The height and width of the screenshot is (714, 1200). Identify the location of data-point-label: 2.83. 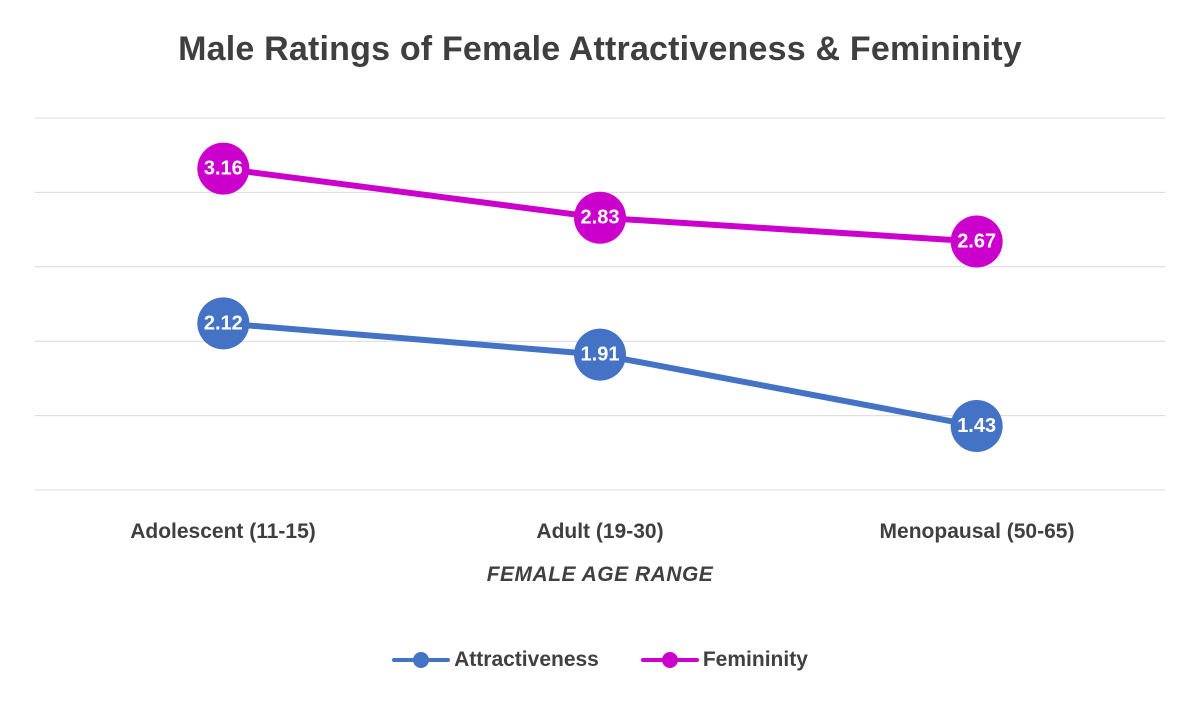
(600, 218).